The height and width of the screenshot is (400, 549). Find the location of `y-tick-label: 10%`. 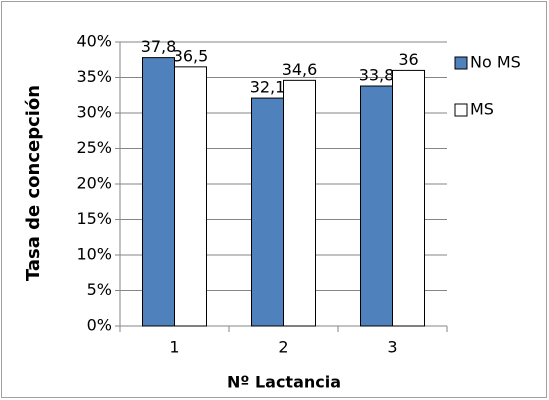

y-tick-label: 10% is located at coordinates (94, 254).